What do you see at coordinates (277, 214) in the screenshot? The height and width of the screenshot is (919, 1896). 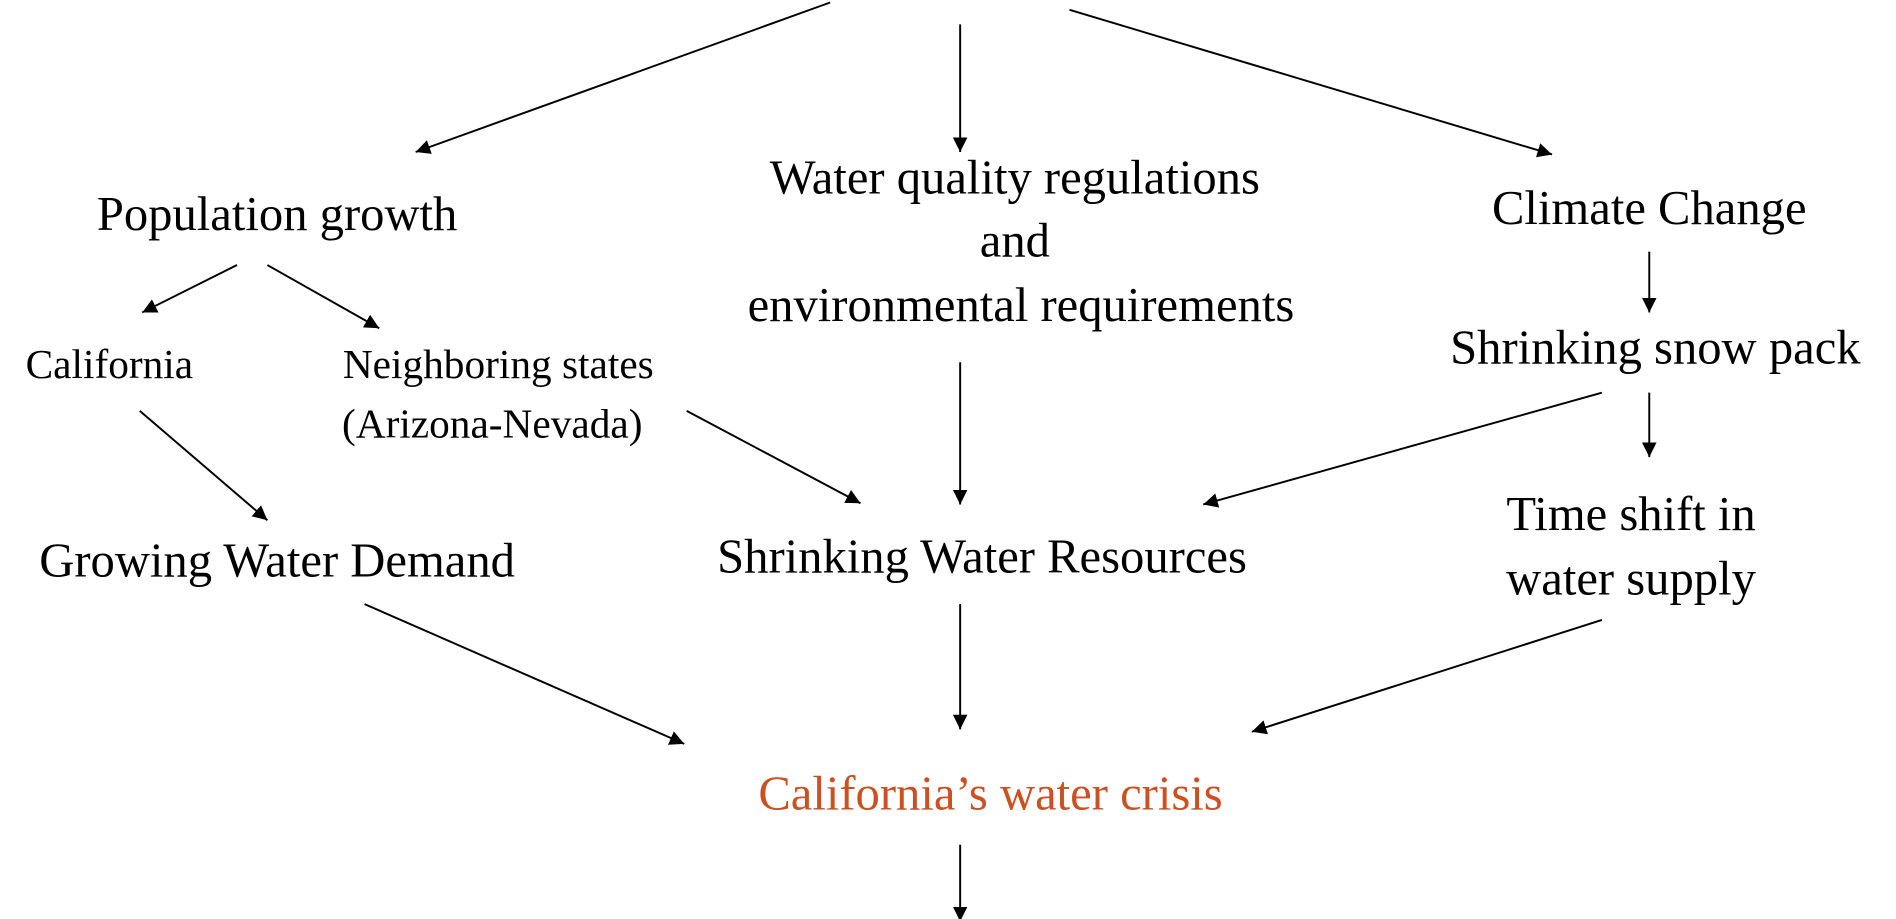 I see `node-label: Population growth` at bounding box center [277, 214].